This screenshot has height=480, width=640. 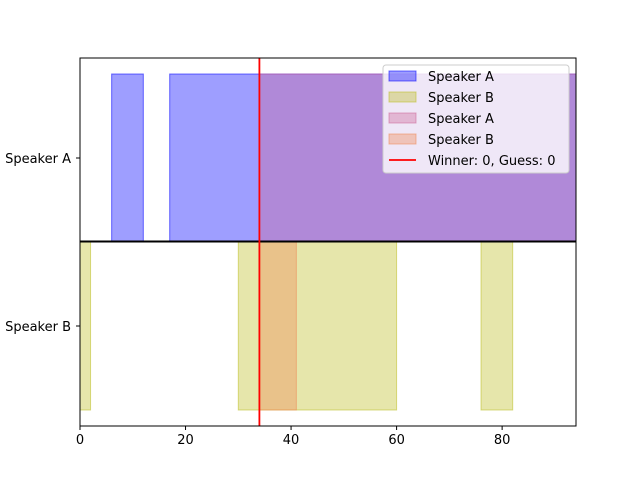 What do you see at coordinates (185, 440) in the screenshot?
I see `x-tick-label-1: 20` at bounding box center [185, 440].